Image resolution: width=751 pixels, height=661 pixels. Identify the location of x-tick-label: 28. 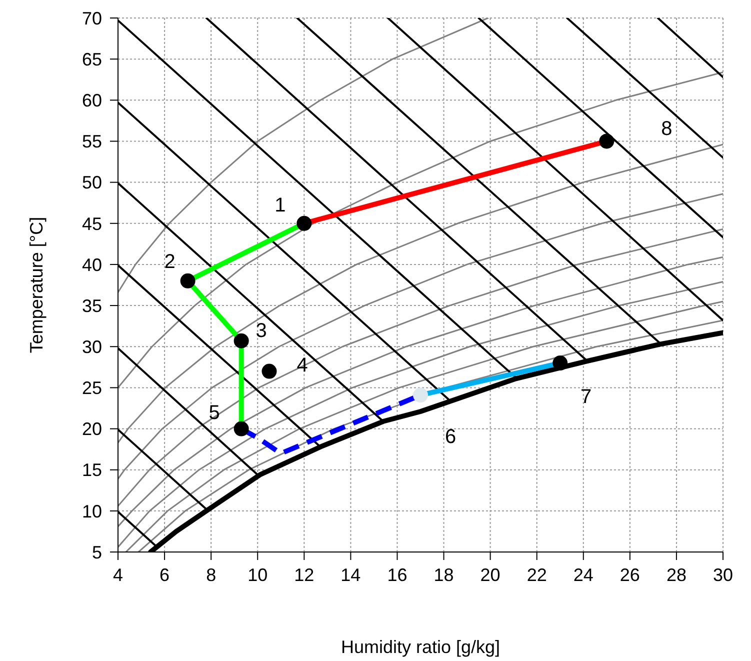
(676, 574).